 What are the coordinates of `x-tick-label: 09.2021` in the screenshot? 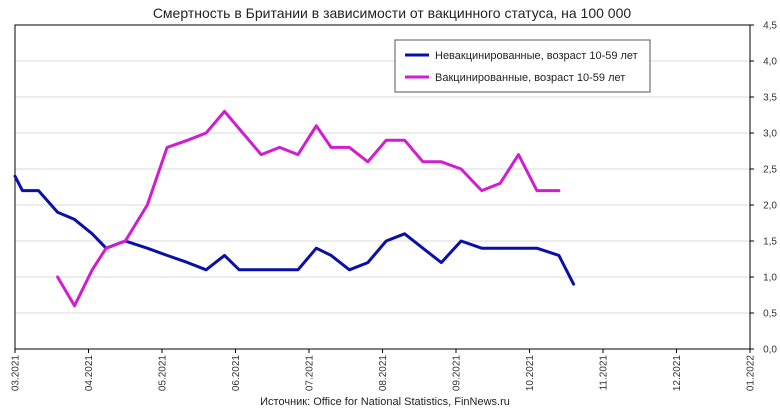 It's located at (457, 373).